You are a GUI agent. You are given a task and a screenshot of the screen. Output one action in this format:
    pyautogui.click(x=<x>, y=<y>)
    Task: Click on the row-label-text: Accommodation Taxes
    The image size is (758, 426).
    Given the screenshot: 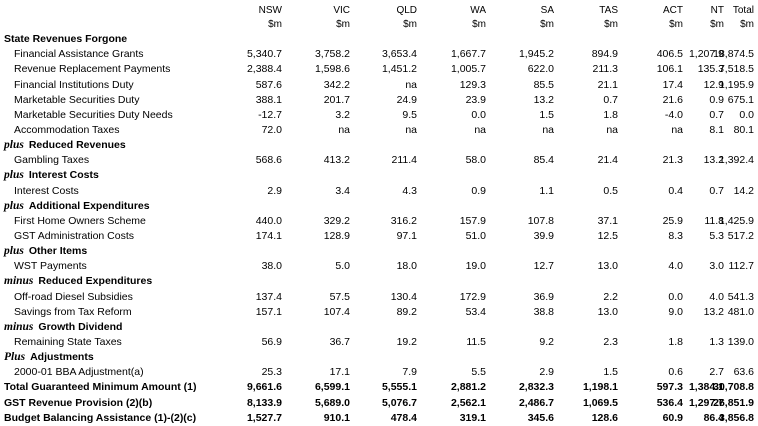 What is the action you would take?
    pyautogui.click(x=67, y=129)
    